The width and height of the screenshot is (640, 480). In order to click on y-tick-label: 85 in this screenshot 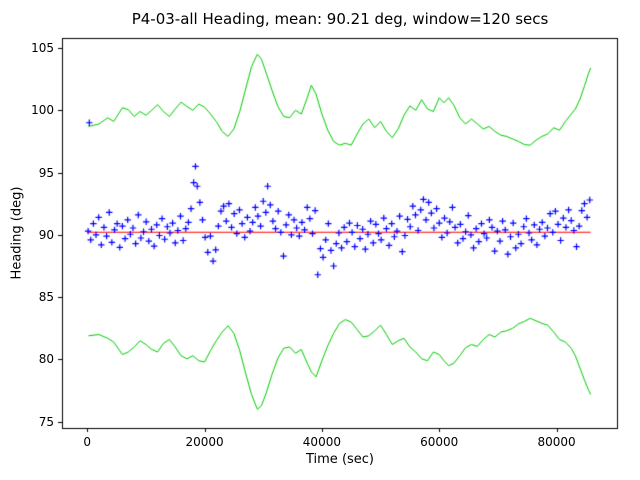, I will do `click(46, 297)`.